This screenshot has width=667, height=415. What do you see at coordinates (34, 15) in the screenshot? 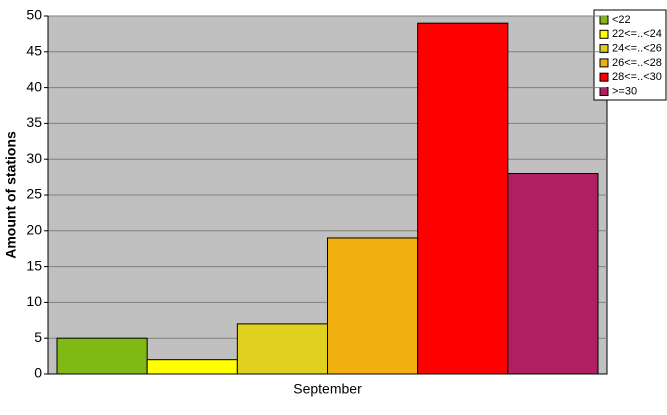
I see `y-tick-label: 50` at bounding box center [34, 15].